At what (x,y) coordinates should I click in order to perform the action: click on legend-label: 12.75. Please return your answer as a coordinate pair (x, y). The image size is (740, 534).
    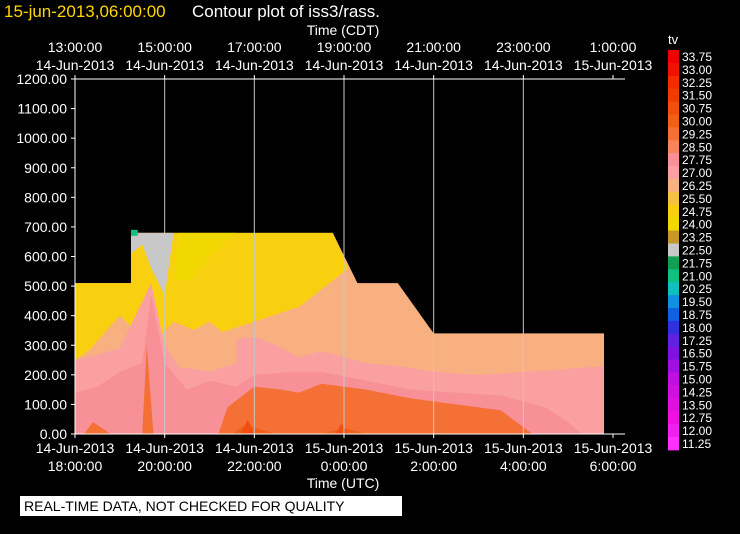
    Looking at the image, I should click on (697, 418).